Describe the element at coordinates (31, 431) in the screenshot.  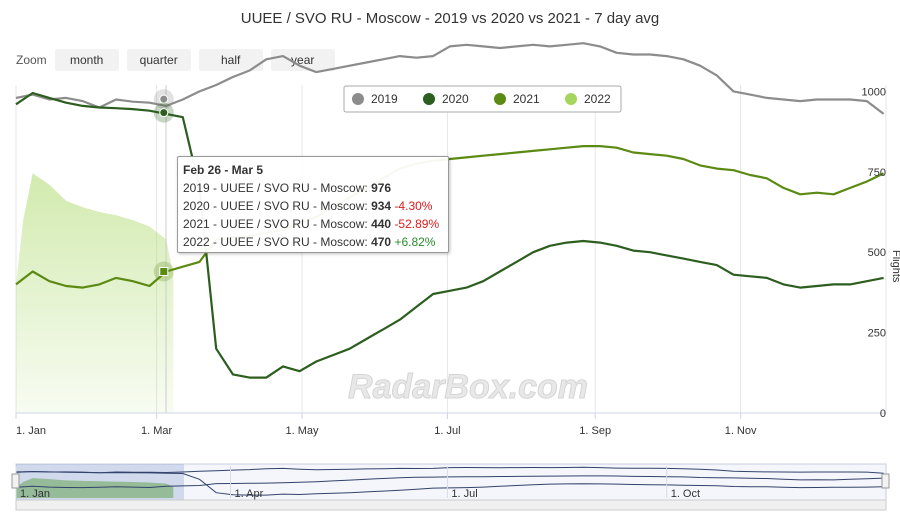
I see `x-tick-label-1-jan: 1. Jan` at that location.